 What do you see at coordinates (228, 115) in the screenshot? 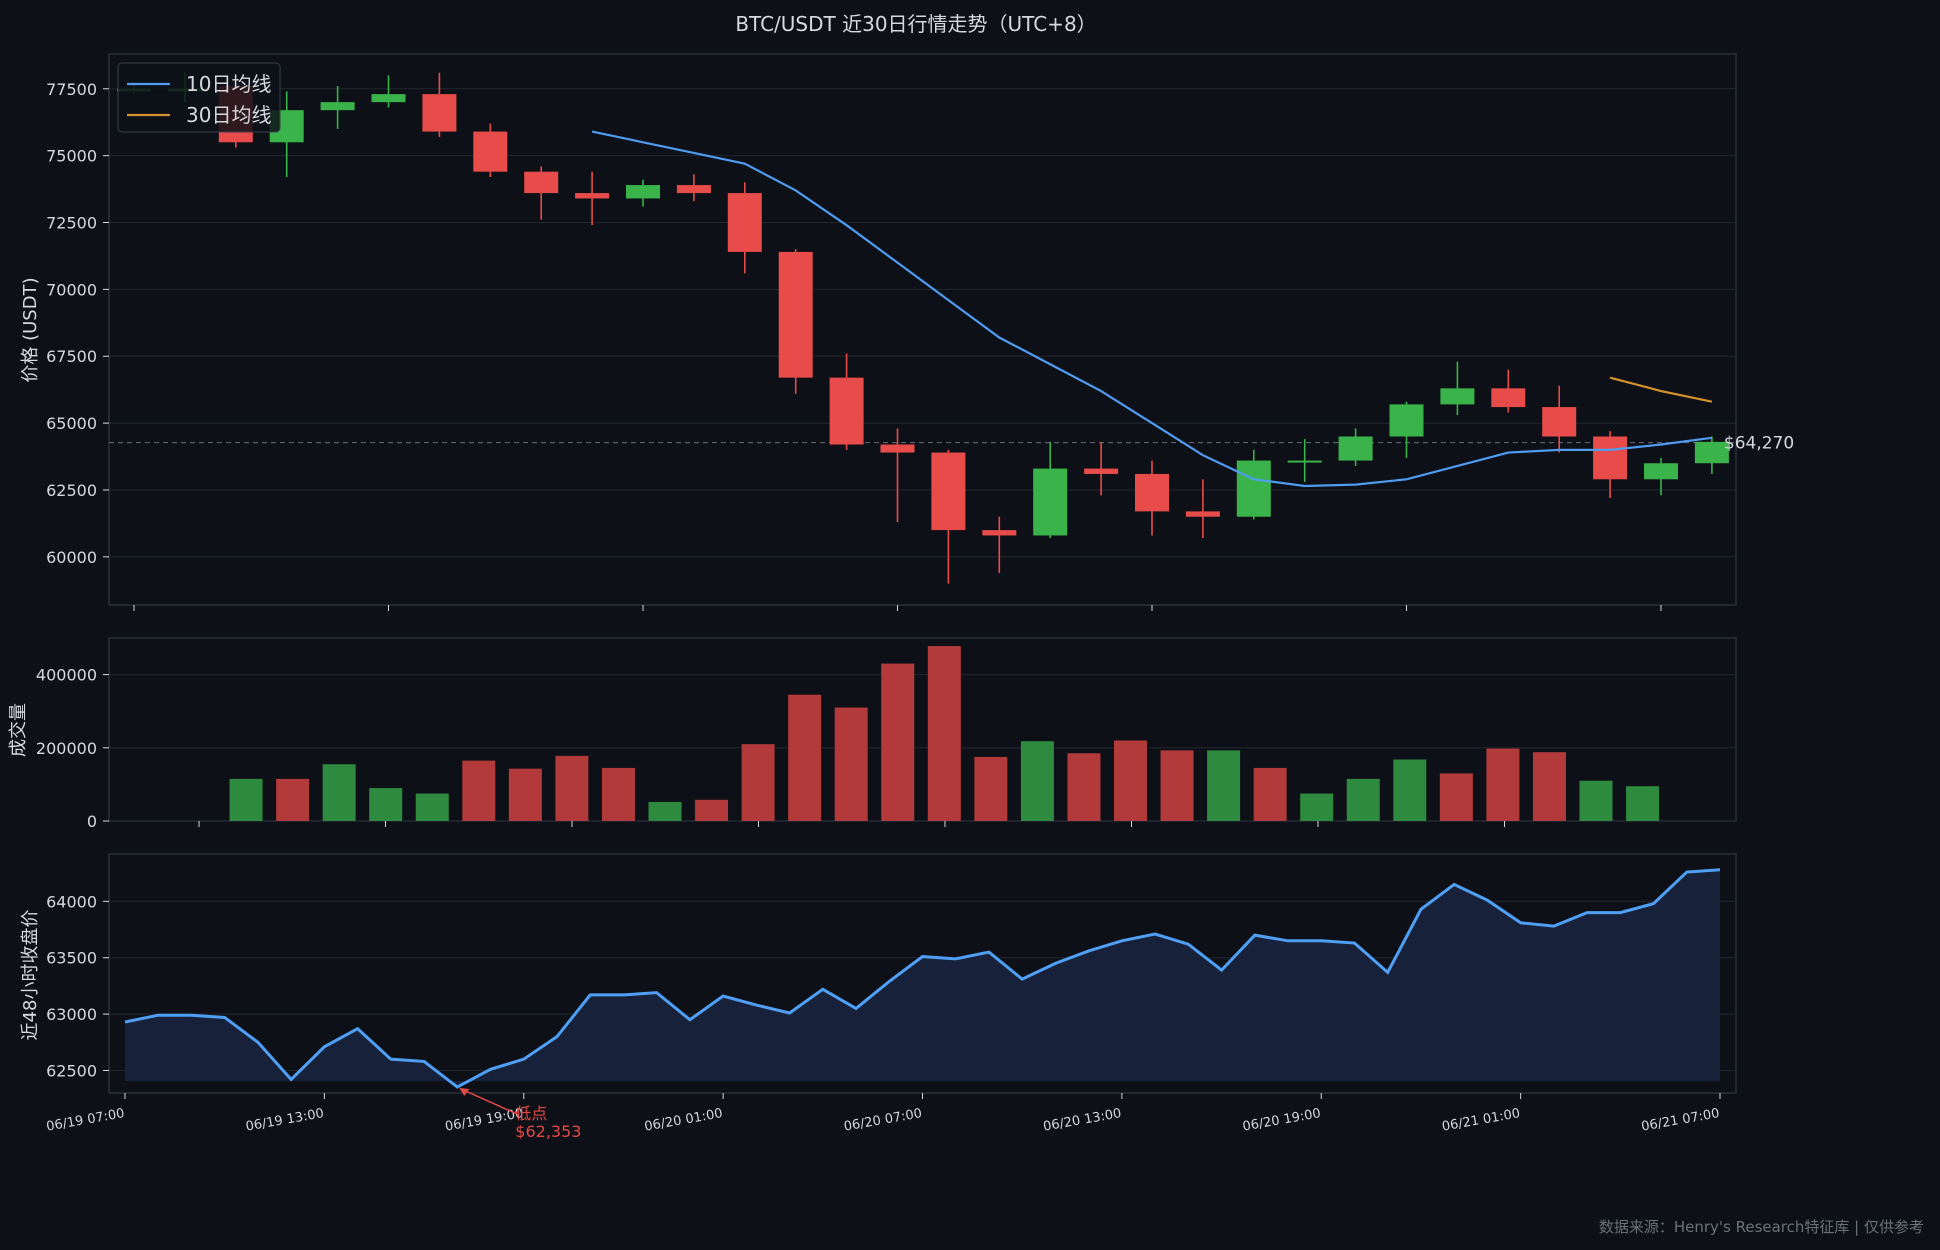
I see `legend-label-ma30: 30日均线` at bounding box center [228, 115].